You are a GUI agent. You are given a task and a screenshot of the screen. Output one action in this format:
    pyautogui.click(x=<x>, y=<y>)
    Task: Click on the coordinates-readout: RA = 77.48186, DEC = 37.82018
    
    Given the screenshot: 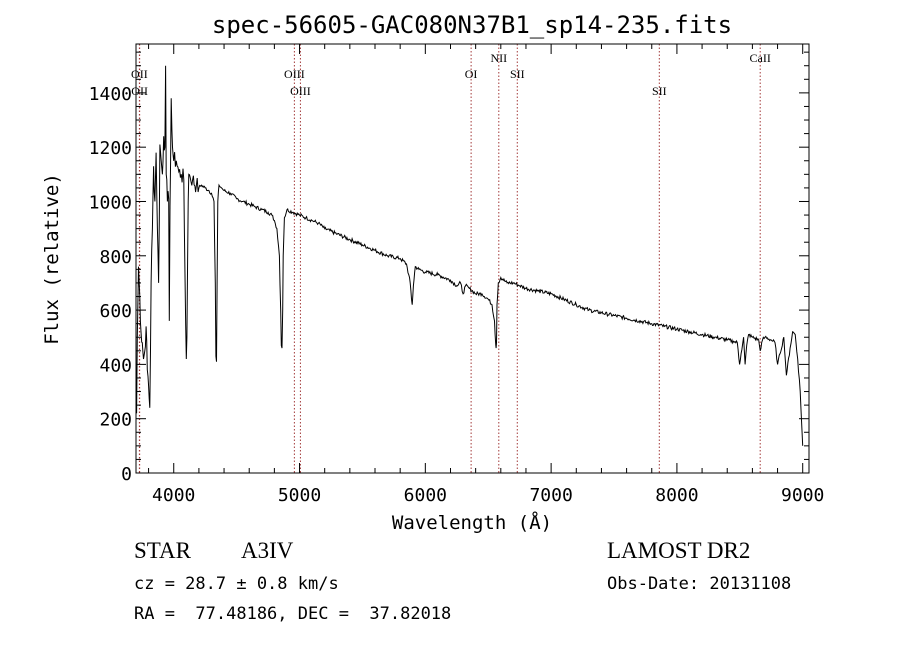 What is the action you would take?
    pyautogui.click(x=293, y=614)
    